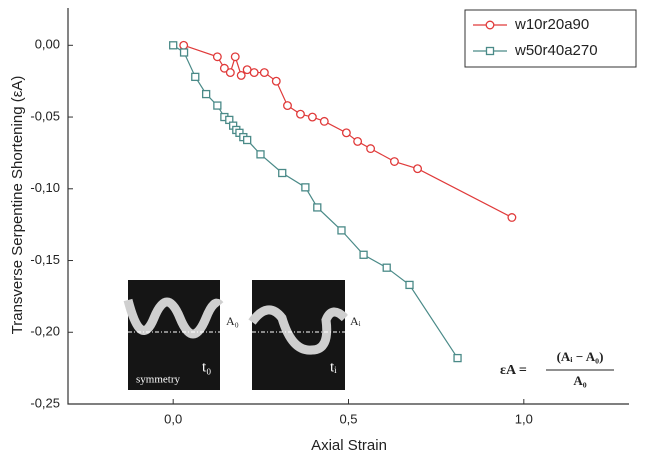 This screenshot has width=649, height=463. Describe the element at coordinates (232, 321) in the screenshot. I see `annotation: A₀` at that location.